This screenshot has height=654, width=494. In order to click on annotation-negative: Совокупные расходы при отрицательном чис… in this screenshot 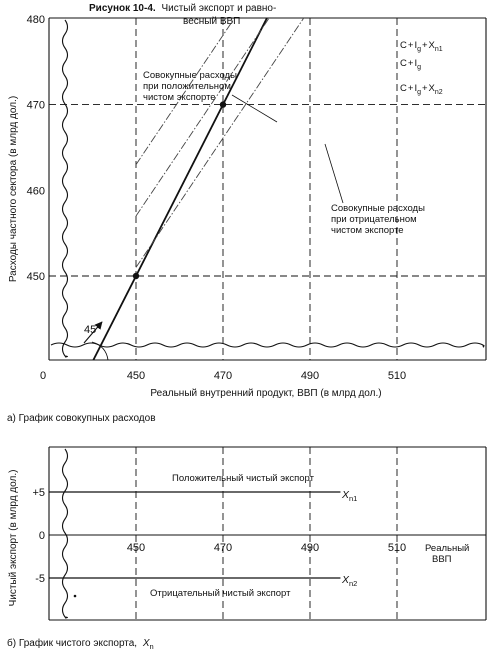, I will do `click(379, 219)`.